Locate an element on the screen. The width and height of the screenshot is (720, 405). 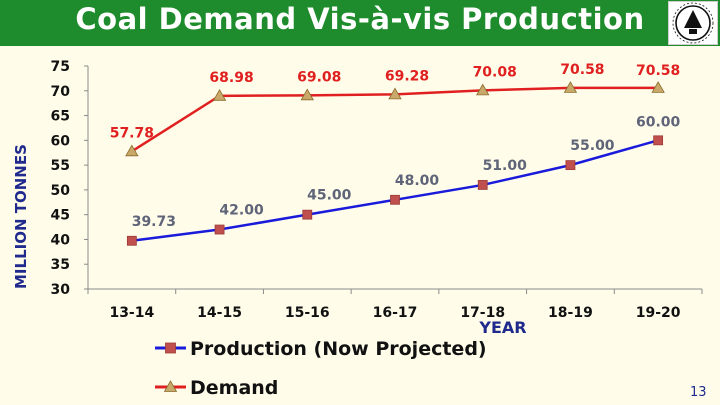
data-label: 48.00 is located at coordinates (417, 181).